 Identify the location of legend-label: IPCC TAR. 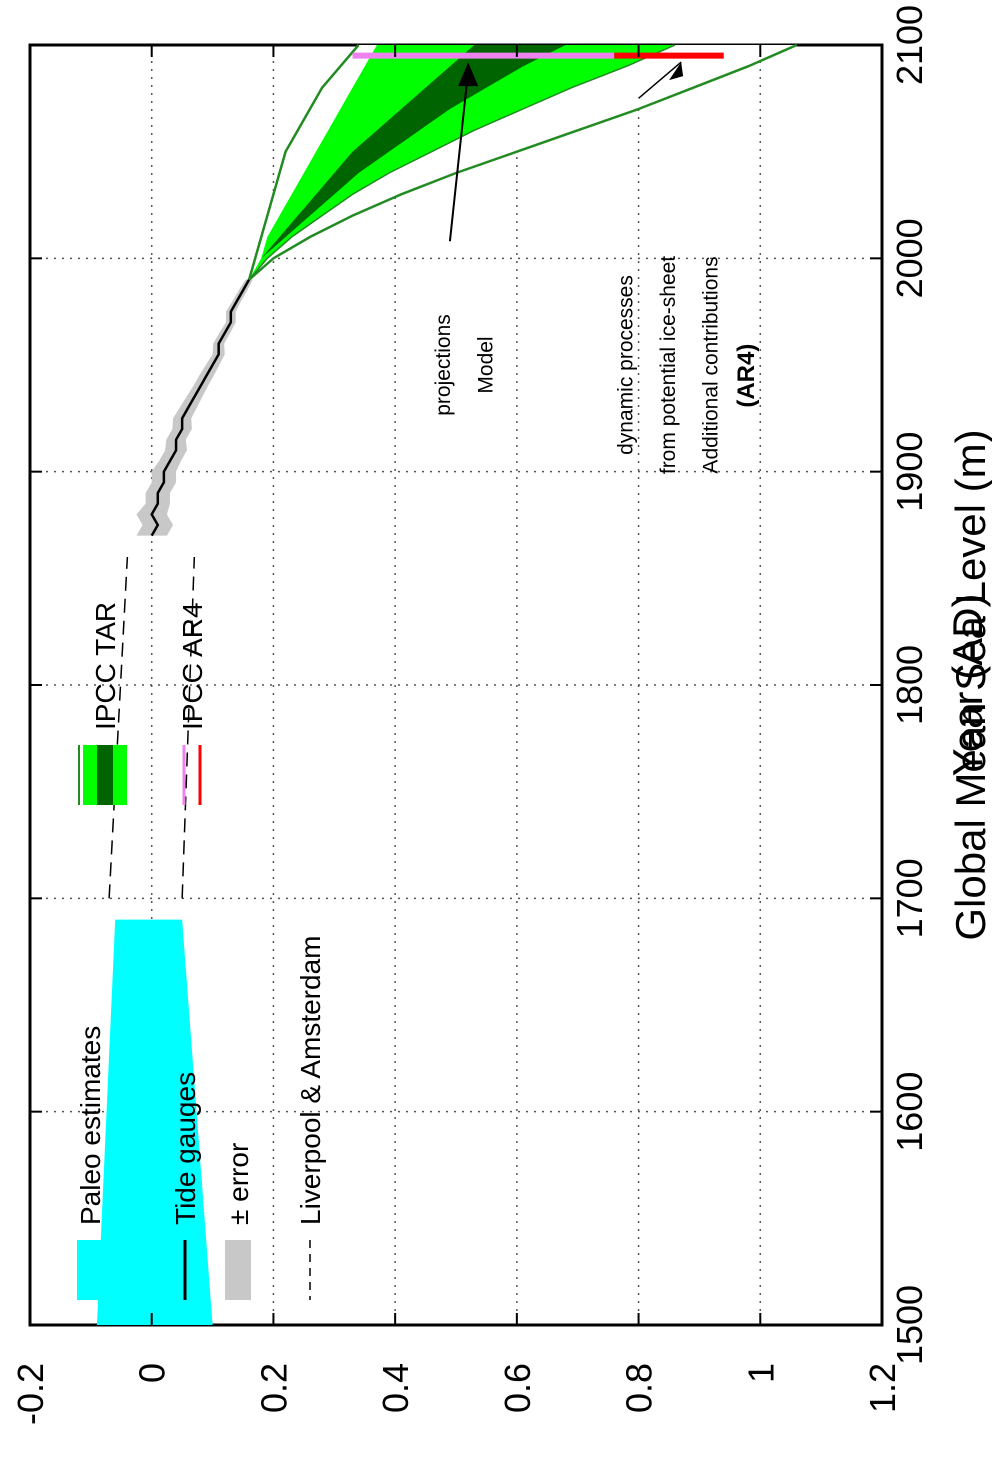
(105, 666).